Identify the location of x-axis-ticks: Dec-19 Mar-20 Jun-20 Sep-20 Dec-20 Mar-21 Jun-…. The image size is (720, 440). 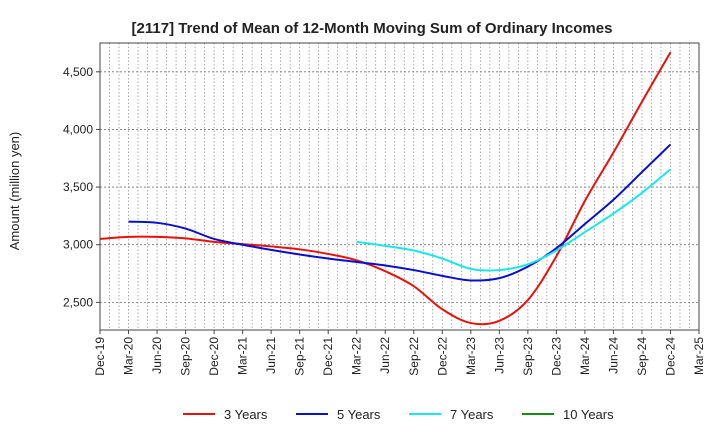
(399, 353).